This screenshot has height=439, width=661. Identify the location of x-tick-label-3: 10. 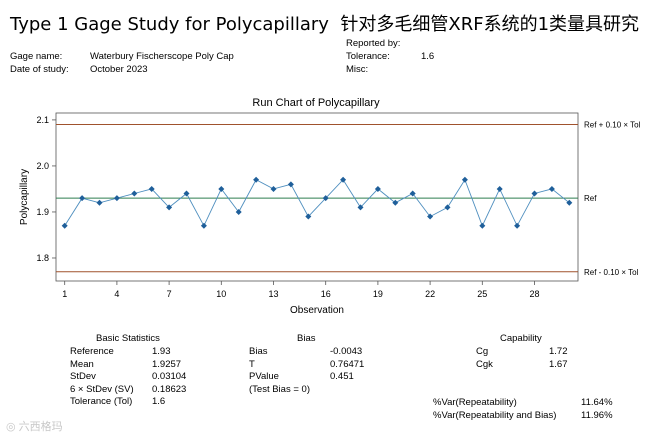
(221, 294).